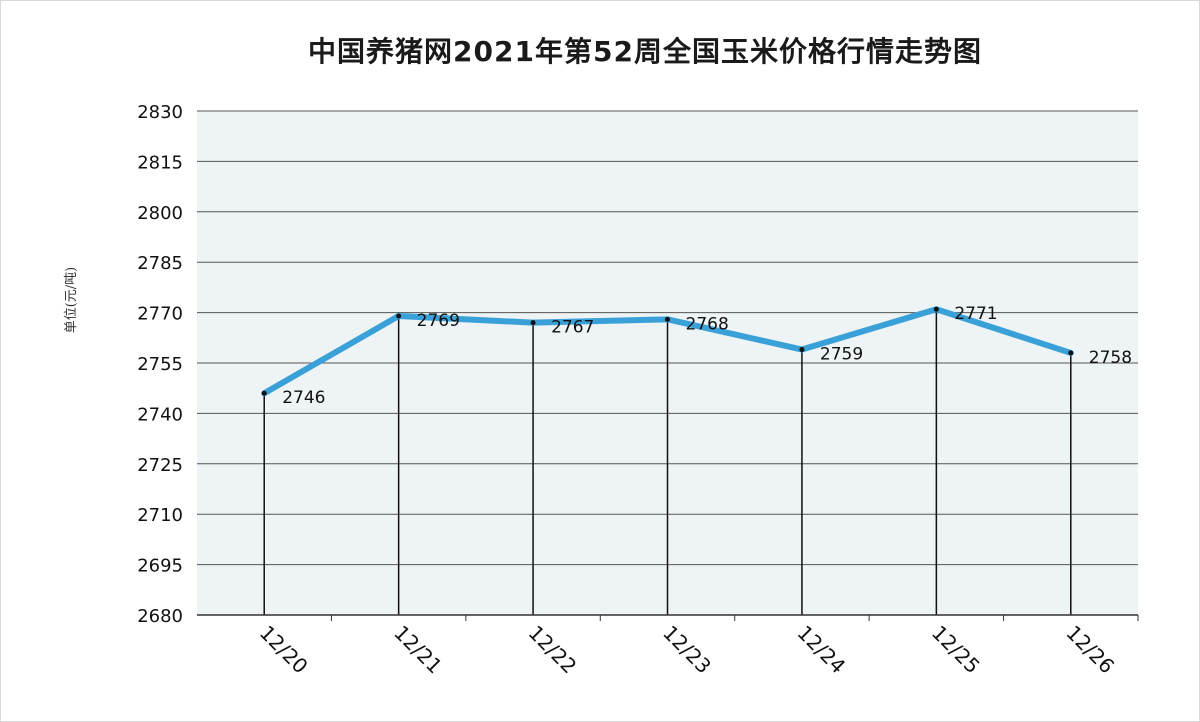 The width and height of the screenshot is (1200, 722). I want to click on y-tick-label: 2830, so click(160, 112).